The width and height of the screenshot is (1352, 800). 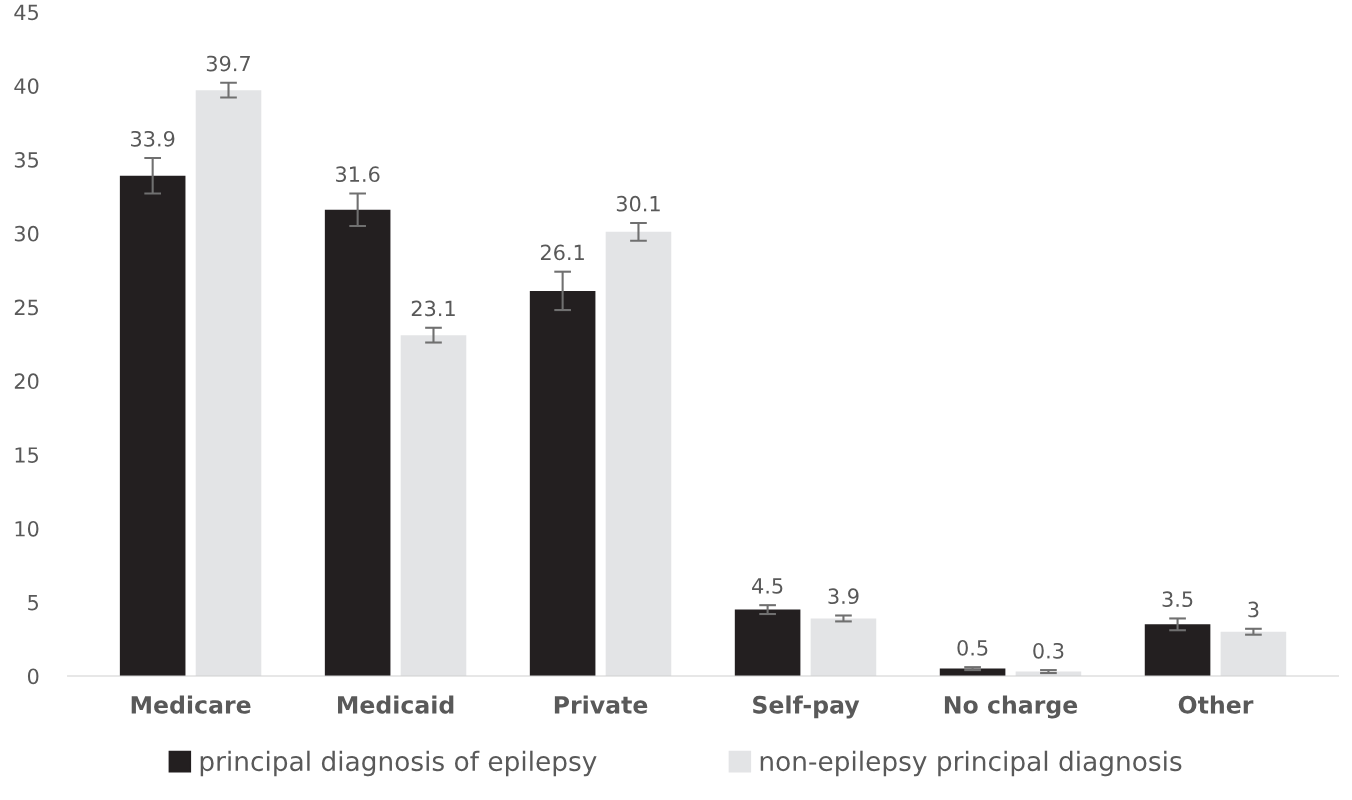 What do you see at coordinates (33, 602) in the screenshot?
I see `y-tick-label: 5` at bounding box center [33, 602].